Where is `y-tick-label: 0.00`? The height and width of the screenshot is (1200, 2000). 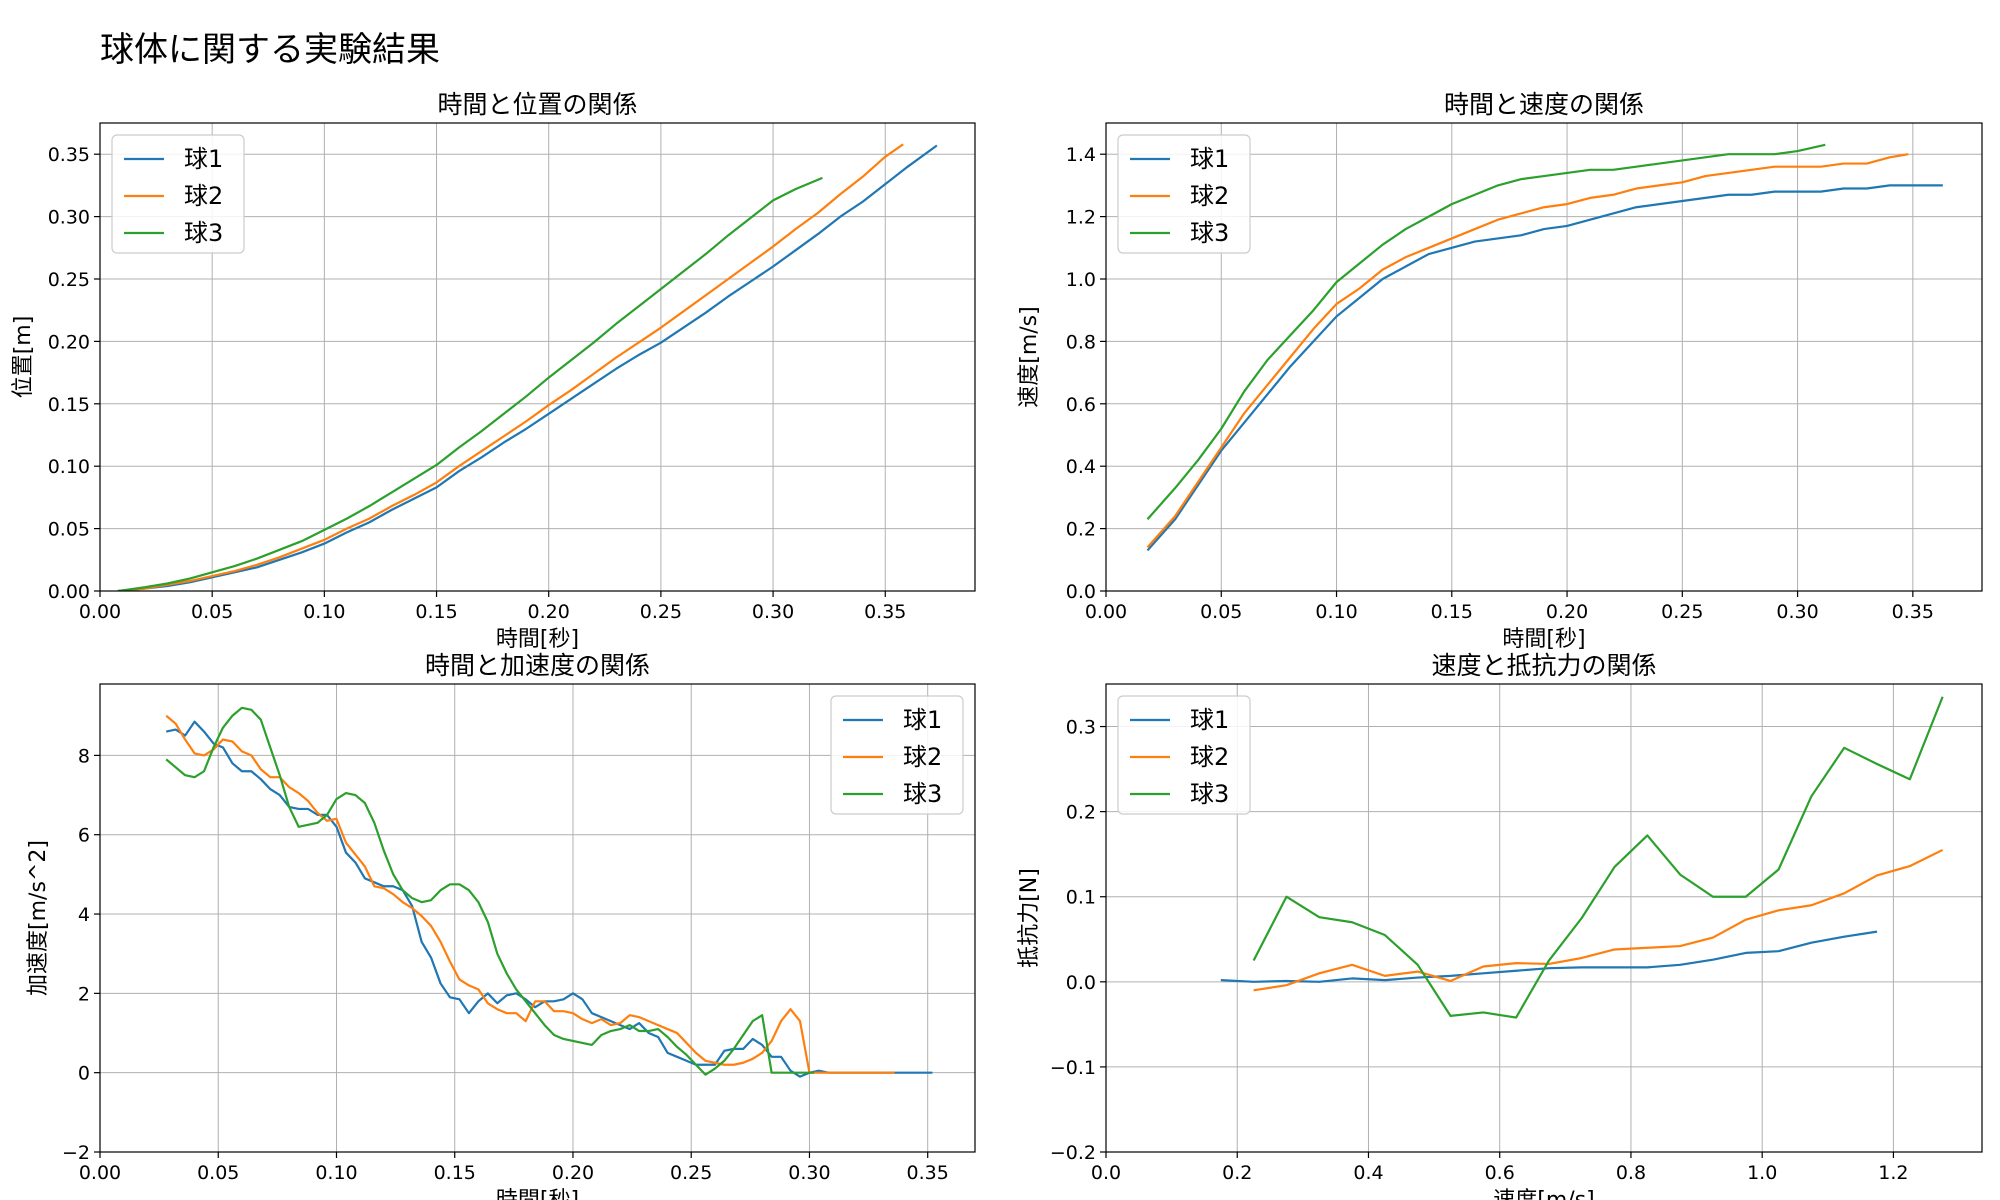
y-tick-label: 0.00 is located at coordinates (69, 592).